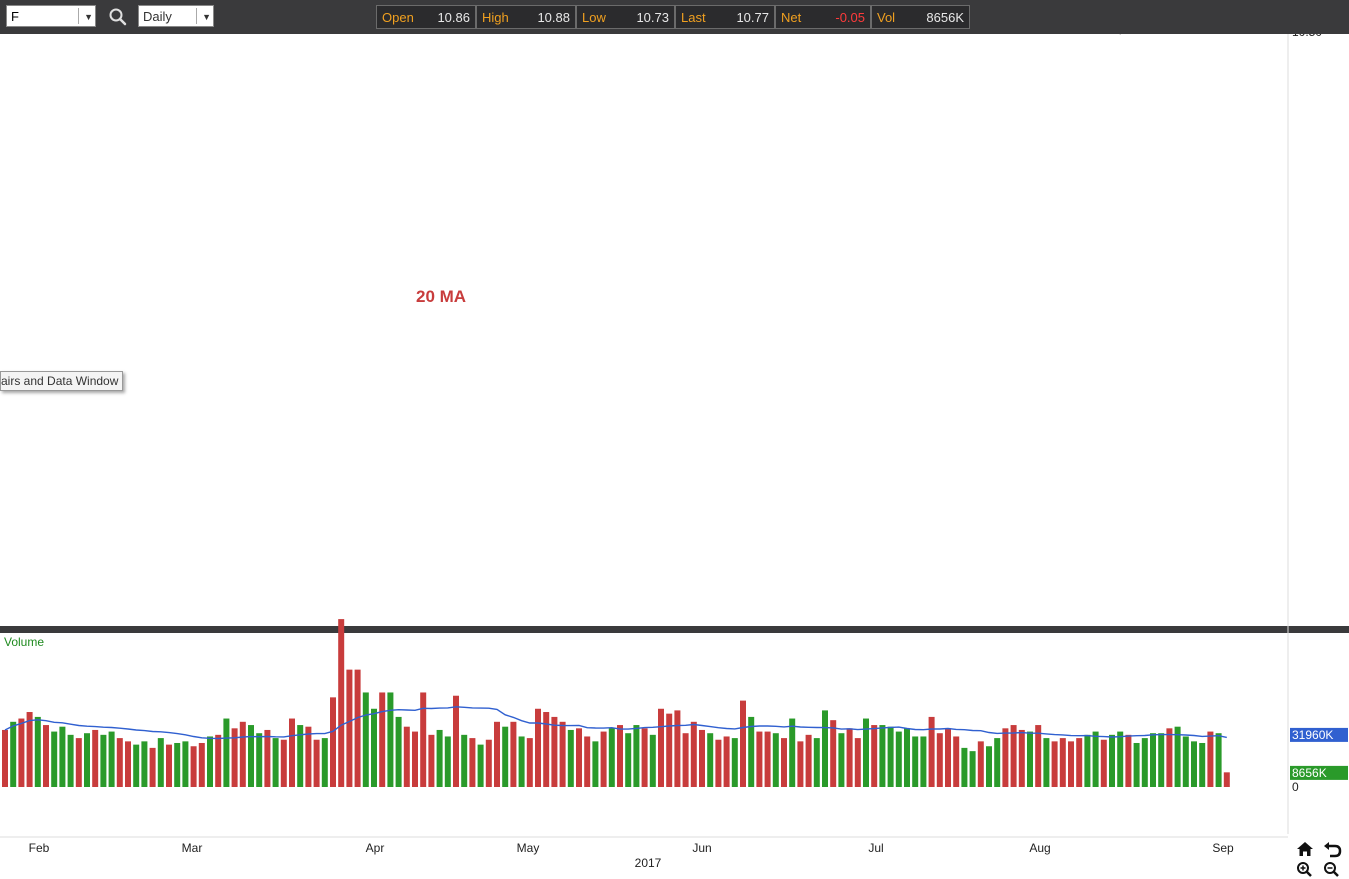  I want to click on ma20-annotation: 20 MA, so click(441, 296).